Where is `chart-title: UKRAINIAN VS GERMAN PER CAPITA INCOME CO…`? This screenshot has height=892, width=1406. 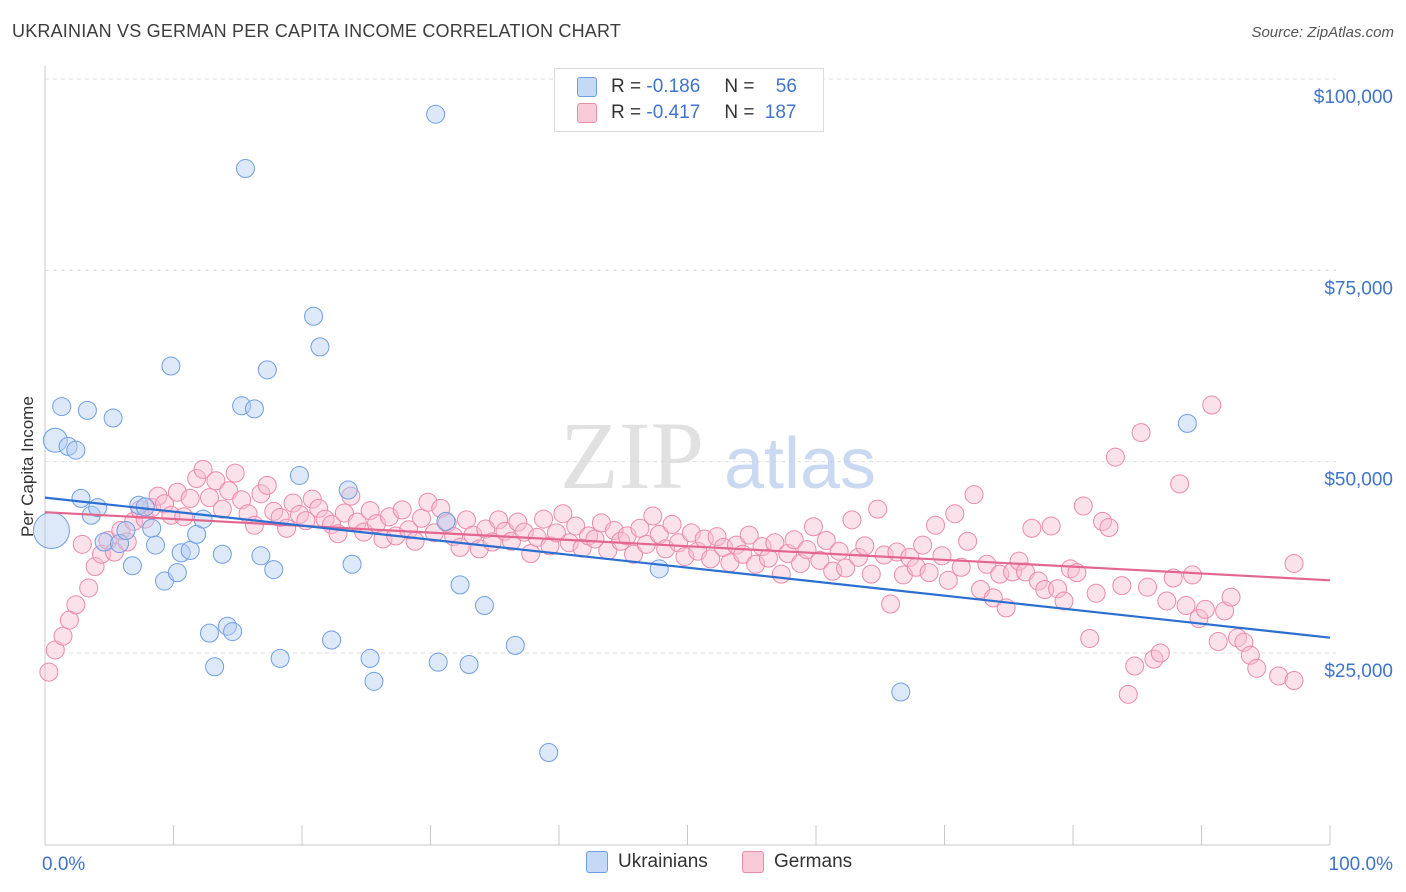
chart-title: UKRAINIAN VS GERMAN PER CAPITA INCOME CO… is located at coordinates (317, 31).